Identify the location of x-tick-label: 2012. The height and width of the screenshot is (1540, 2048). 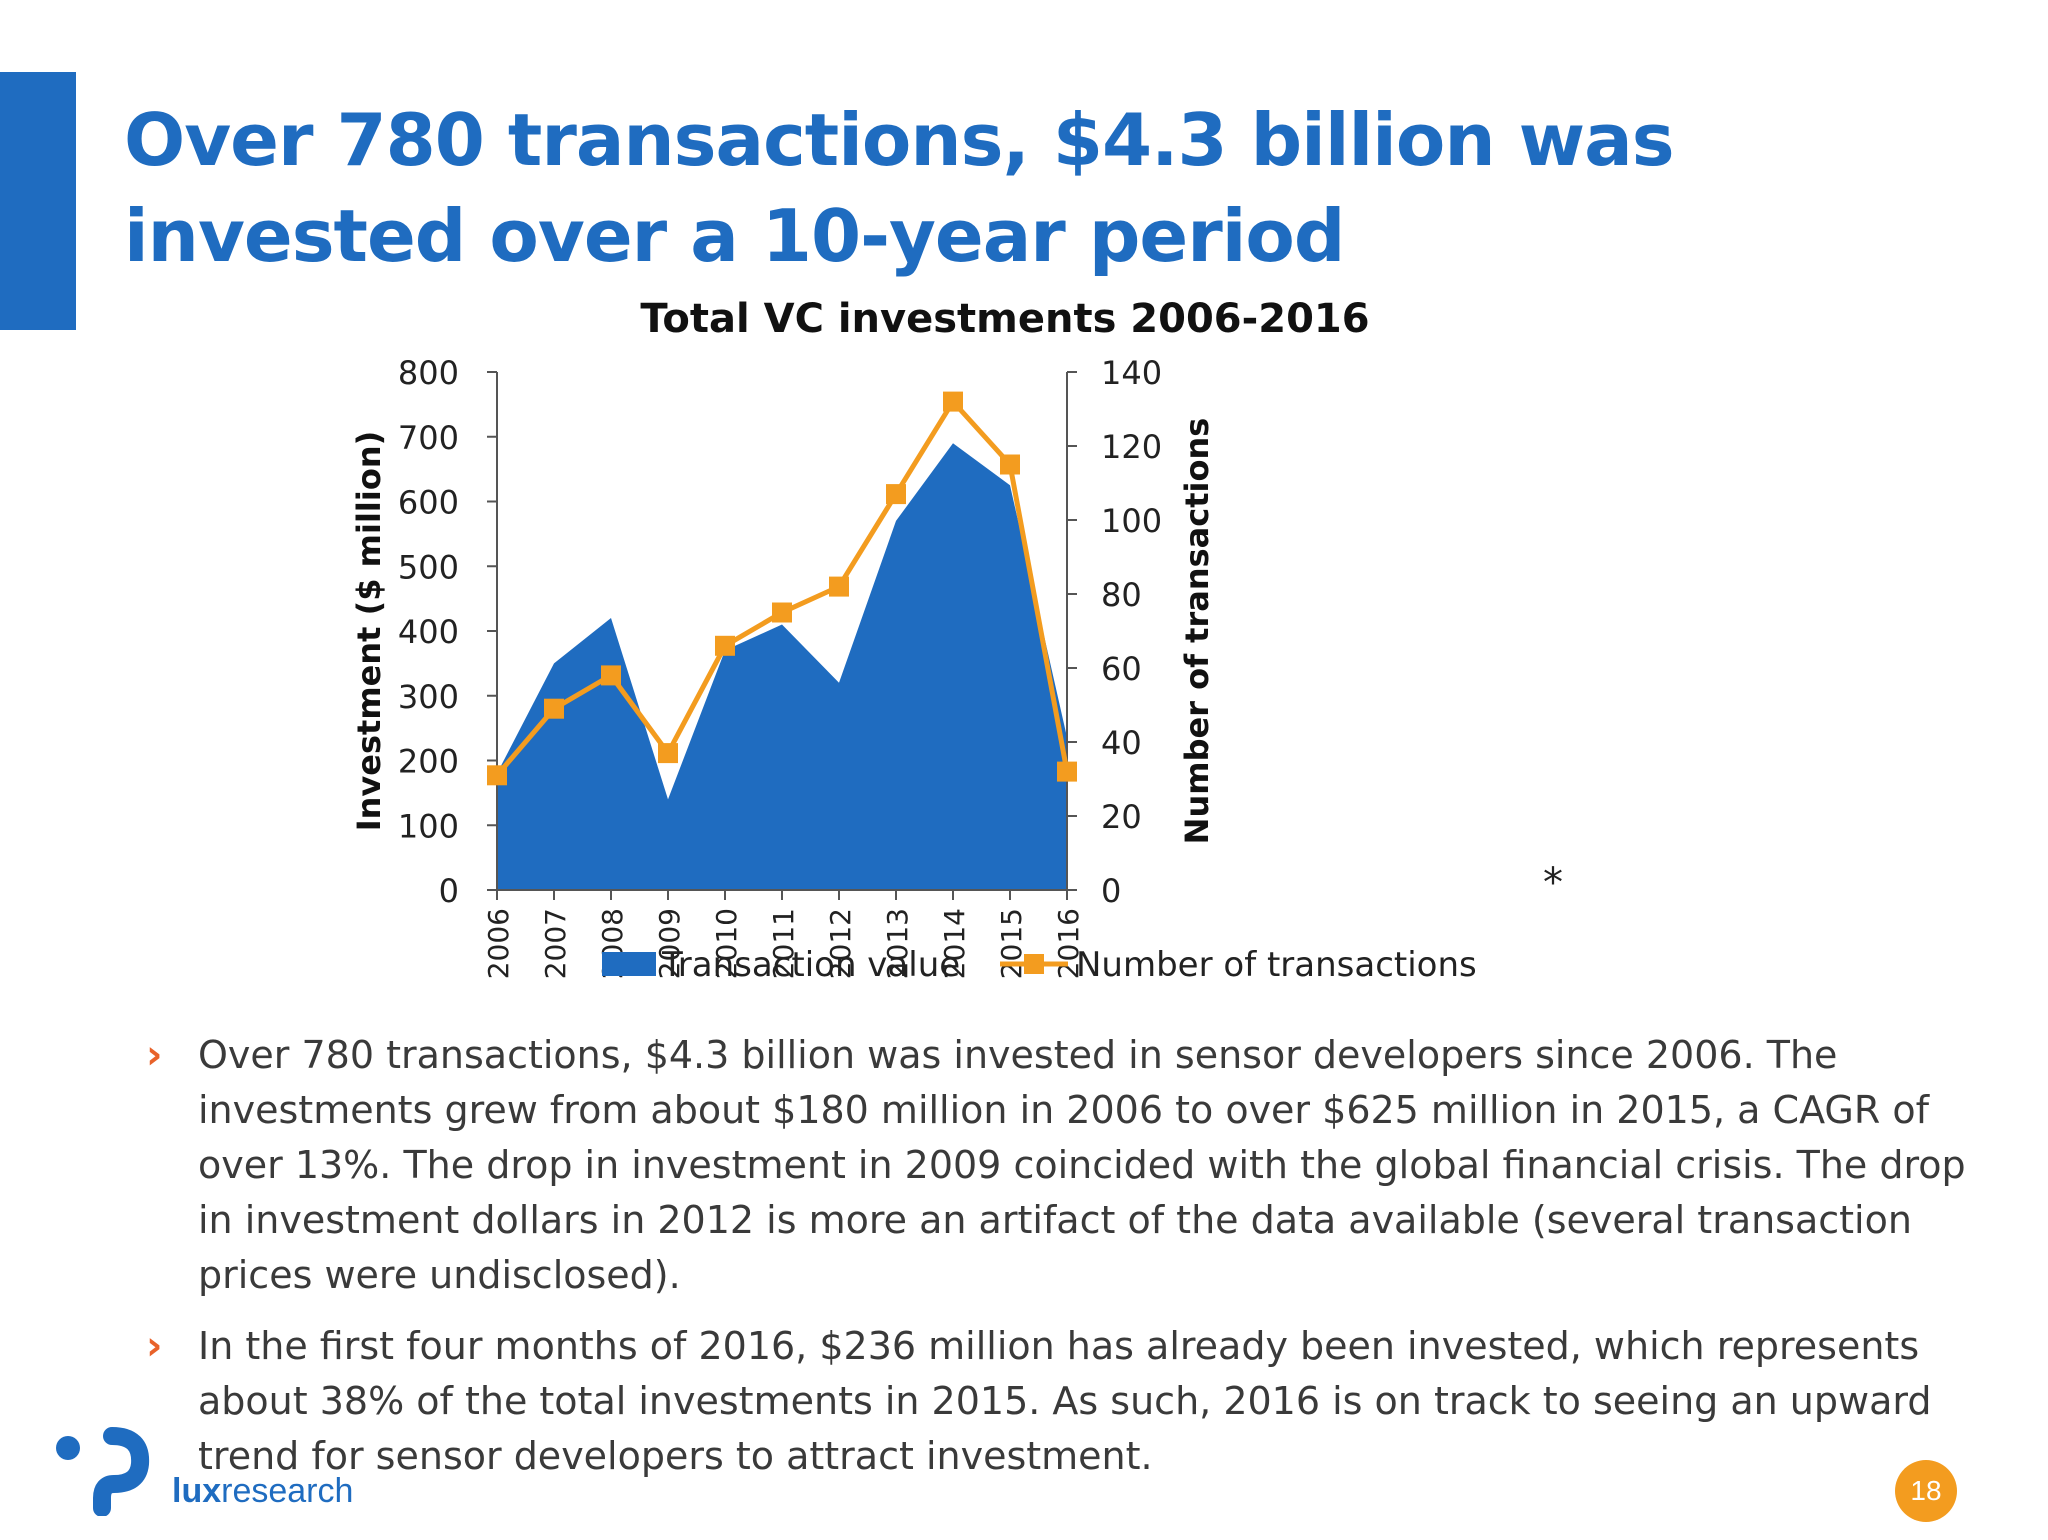
(840, 943).